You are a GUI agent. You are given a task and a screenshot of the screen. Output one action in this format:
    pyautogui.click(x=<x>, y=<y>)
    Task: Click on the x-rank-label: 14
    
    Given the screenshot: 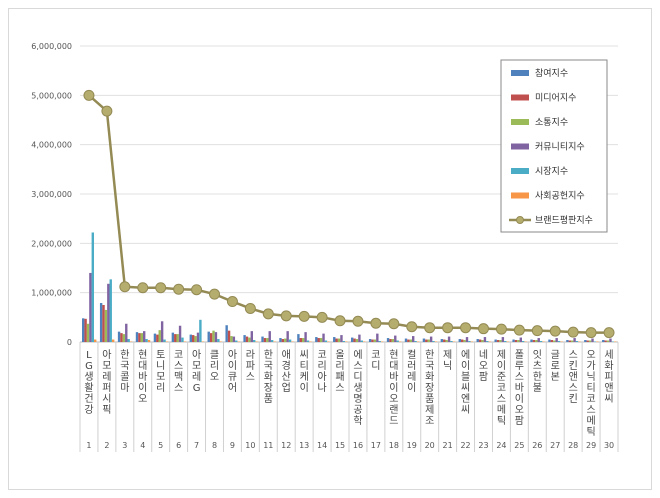 What is the action you would take?
    pyautogui.click(x=322, y=445)
    